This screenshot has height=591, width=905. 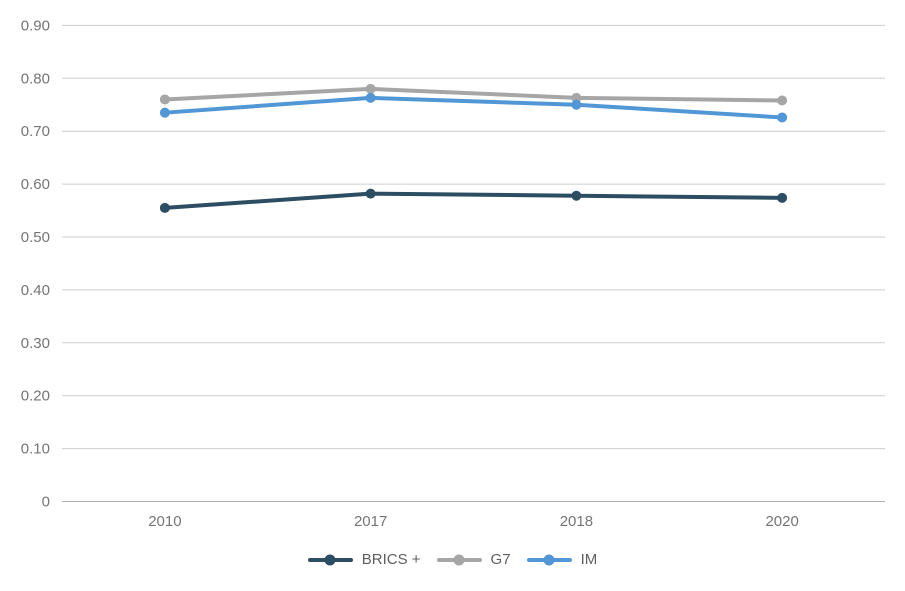 What do you see at coordinates (576, 521) in the screenshot?
I see `x-tick-label-2018: 2018` at bounding box center [576, 521].